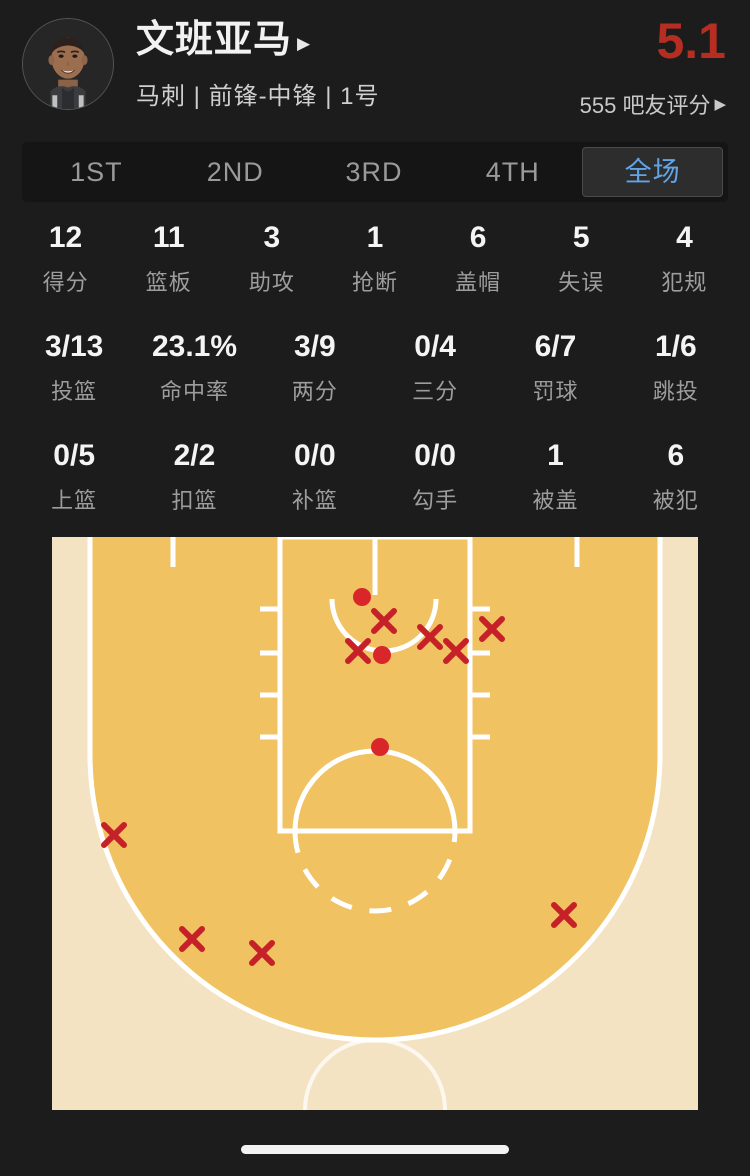  I want to click on stat-field-goals: 3/13 投篮, so click(74, 367).